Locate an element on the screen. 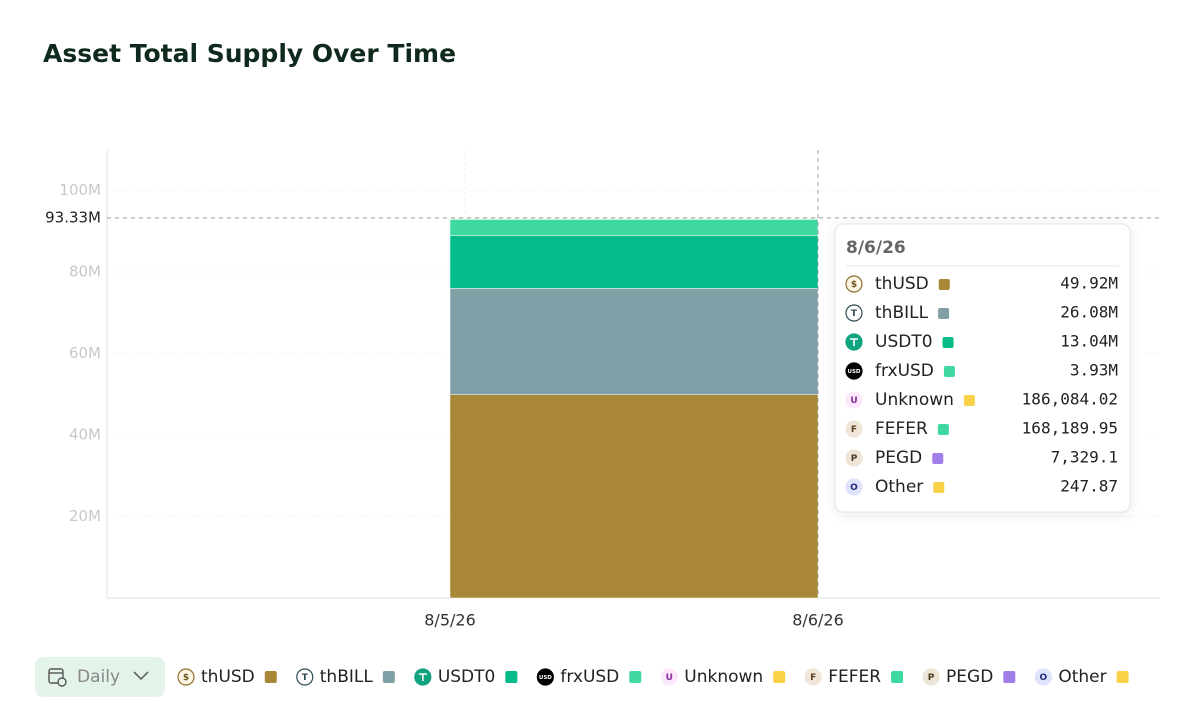 The height and width of the screenshot is (723, 1200). legend-item: P PEGD is located at coordinates (969, 677).